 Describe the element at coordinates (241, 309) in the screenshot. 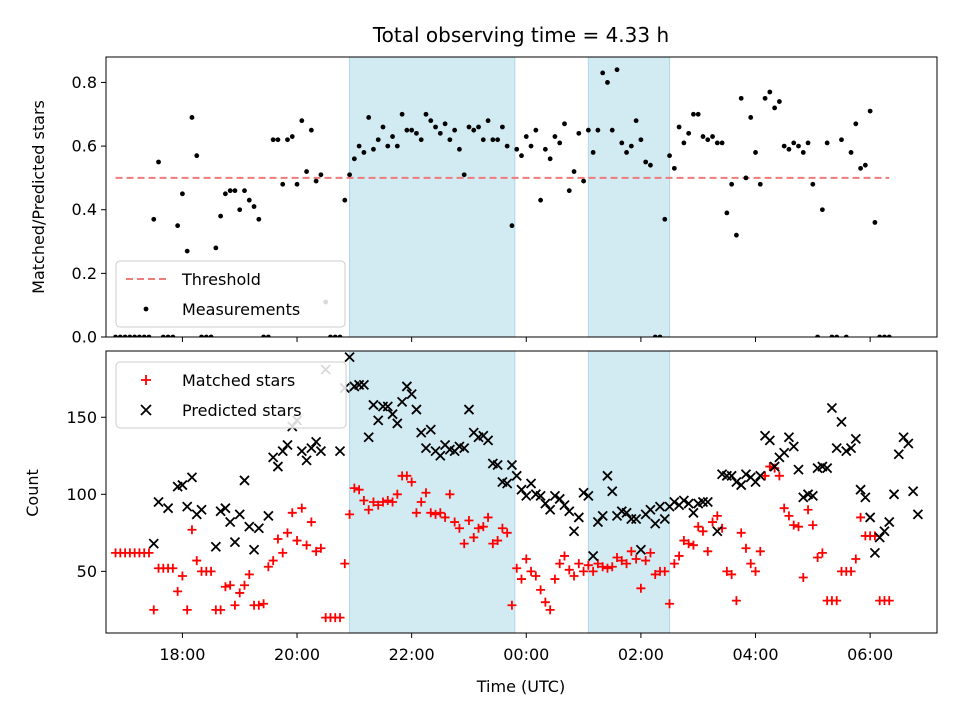

I see `legend-label: Measurements` at that location.